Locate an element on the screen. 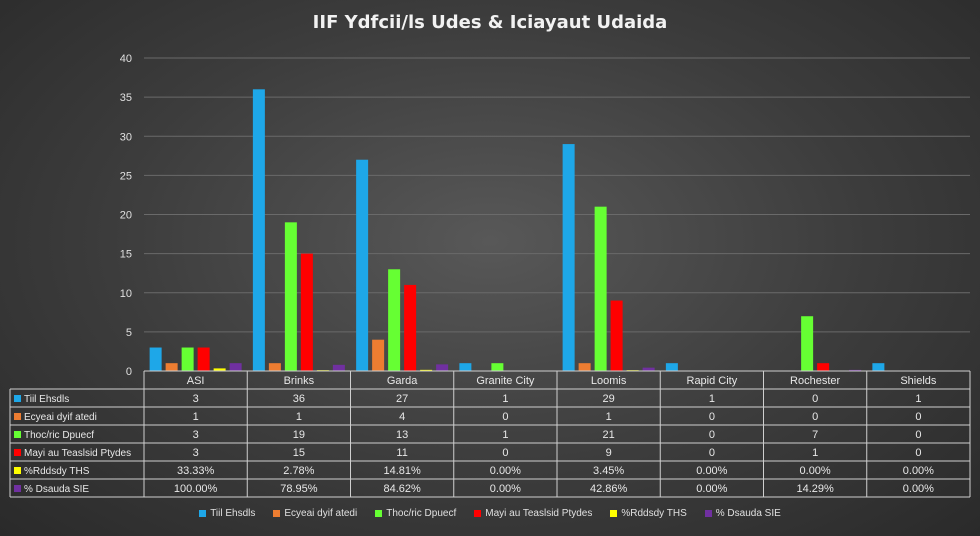 The width and height of the screenshot is (980, 536). y-tick-label: 25 is located at coordinates (126, 176).